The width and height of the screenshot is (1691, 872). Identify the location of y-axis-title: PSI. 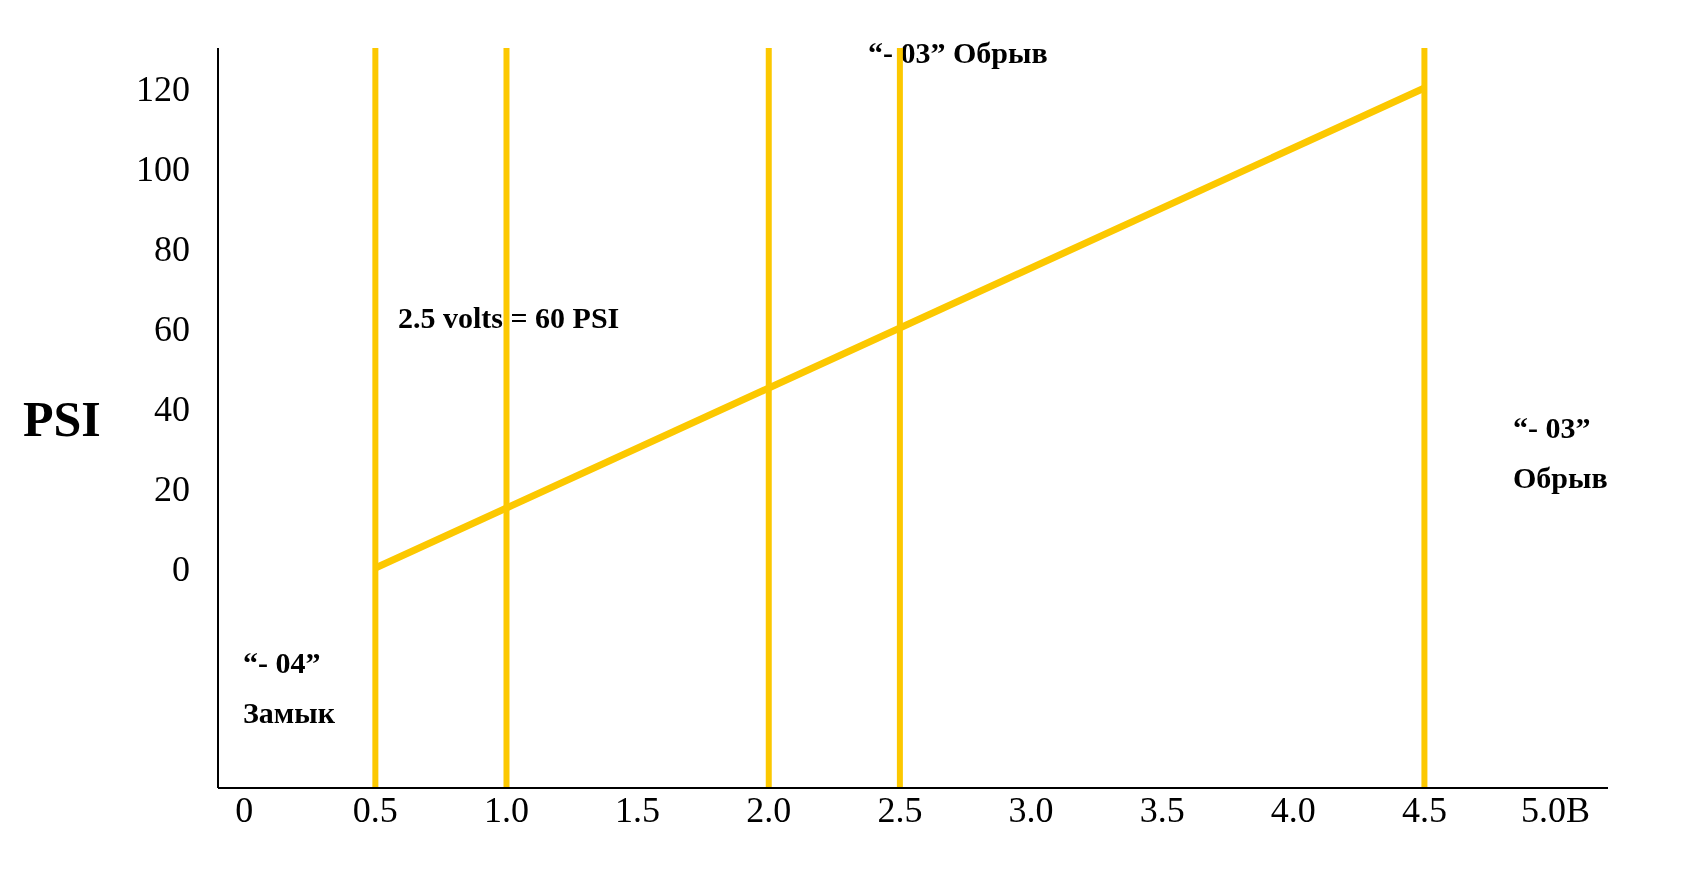
(62, 418).